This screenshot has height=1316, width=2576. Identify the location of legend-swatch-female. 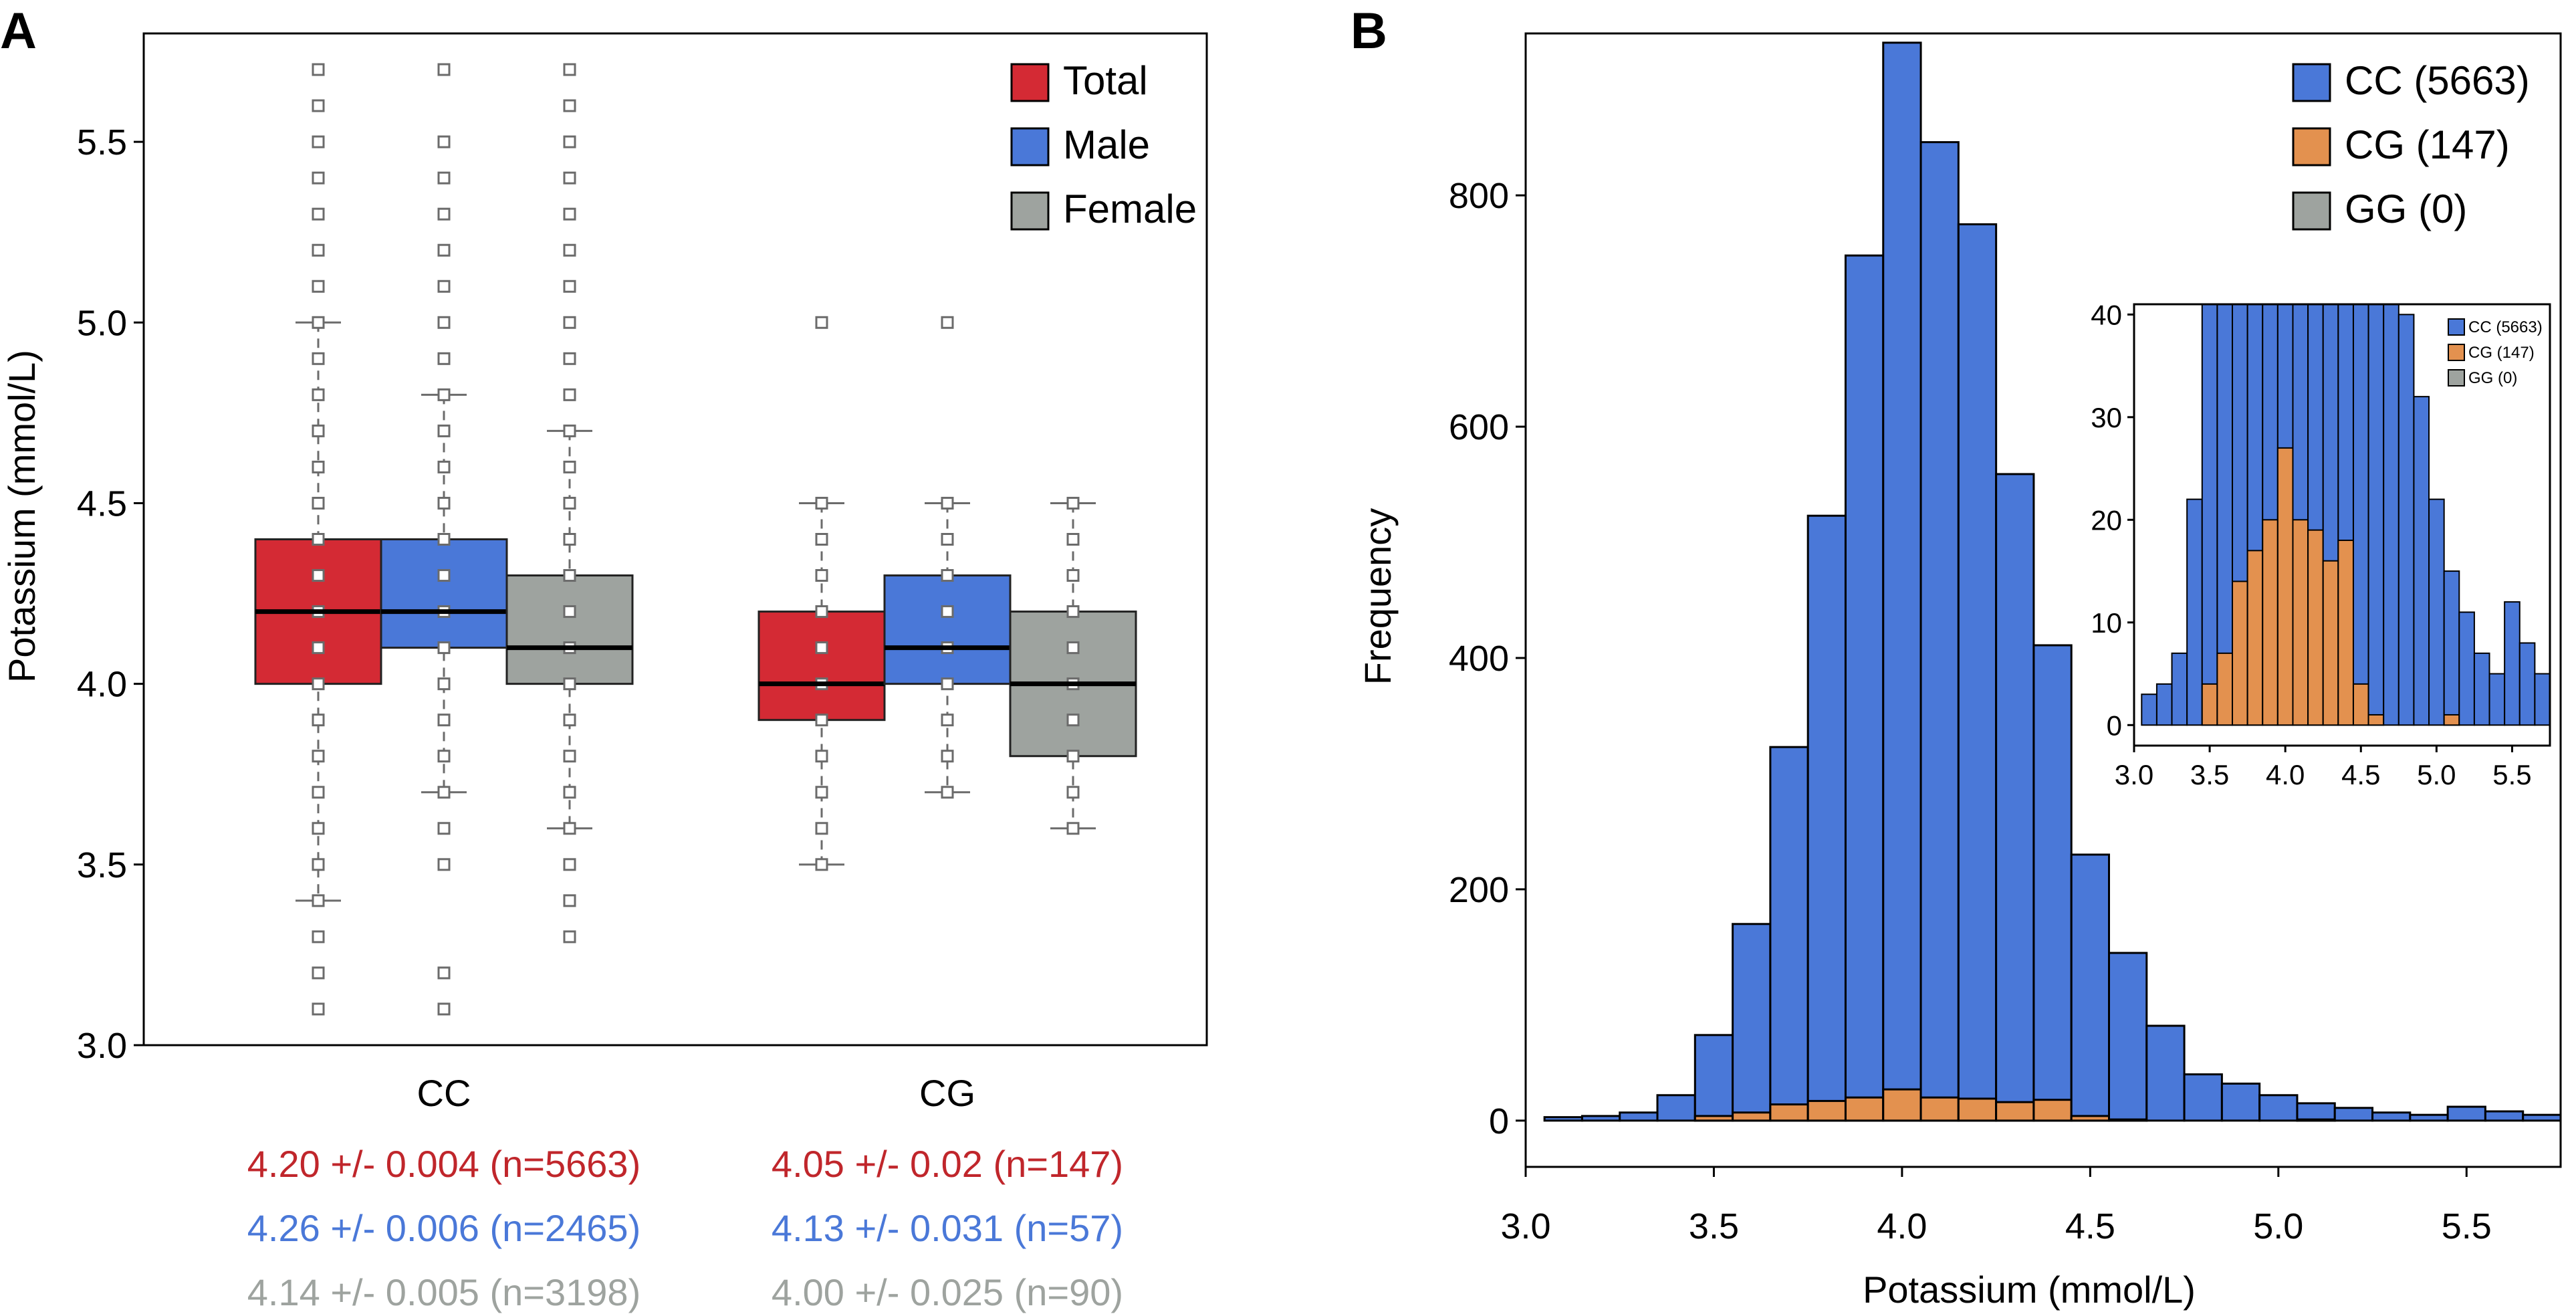
(1030, 211).